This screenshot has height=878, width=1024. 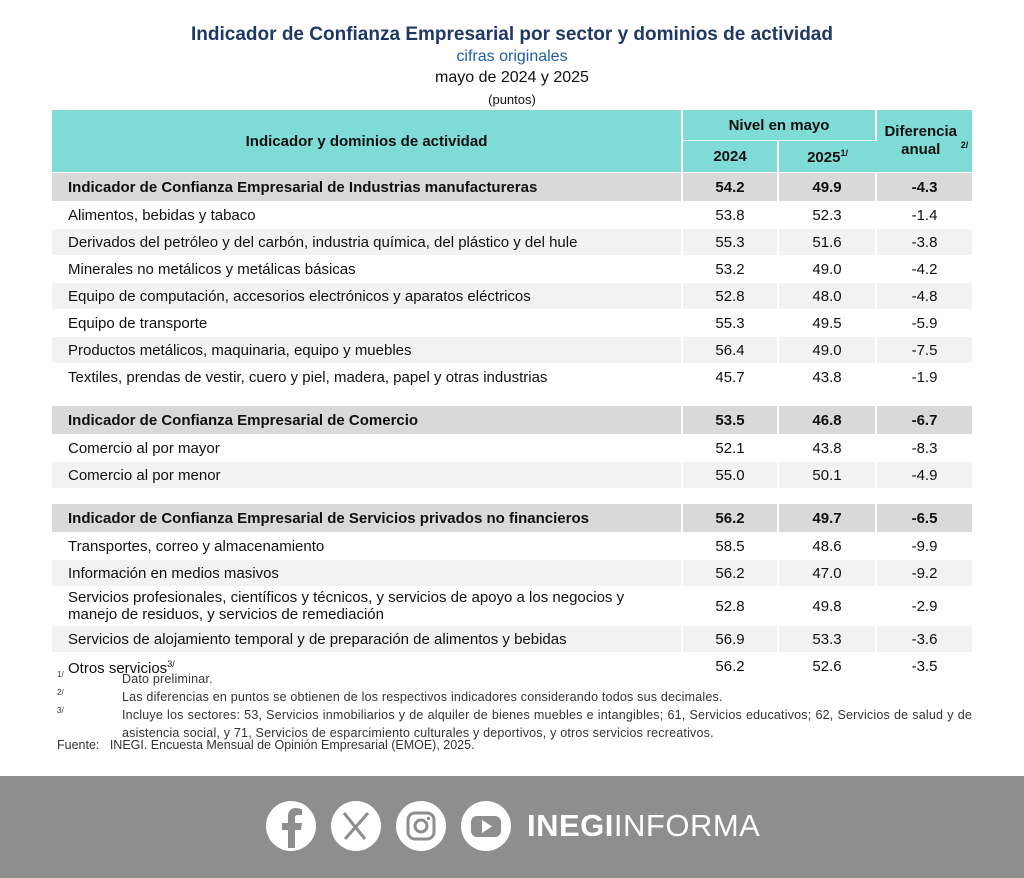 What do you see at coordinates (924, 666) in the screenshot?
I see `row-value: -3.5` at bounding box center [924, 666].